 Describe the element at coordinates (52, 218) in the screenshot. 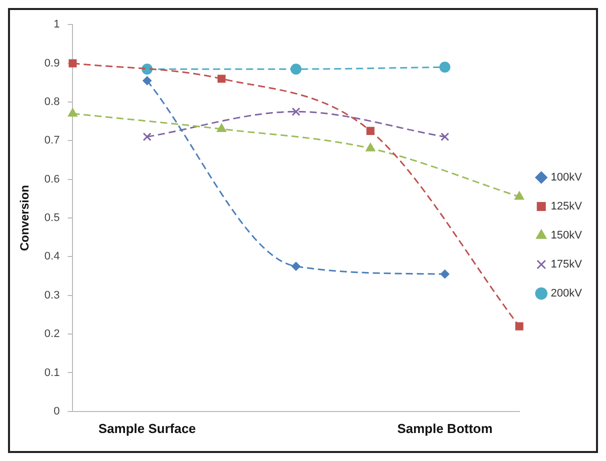

I see `y-tick-label: 0.5` at that location.